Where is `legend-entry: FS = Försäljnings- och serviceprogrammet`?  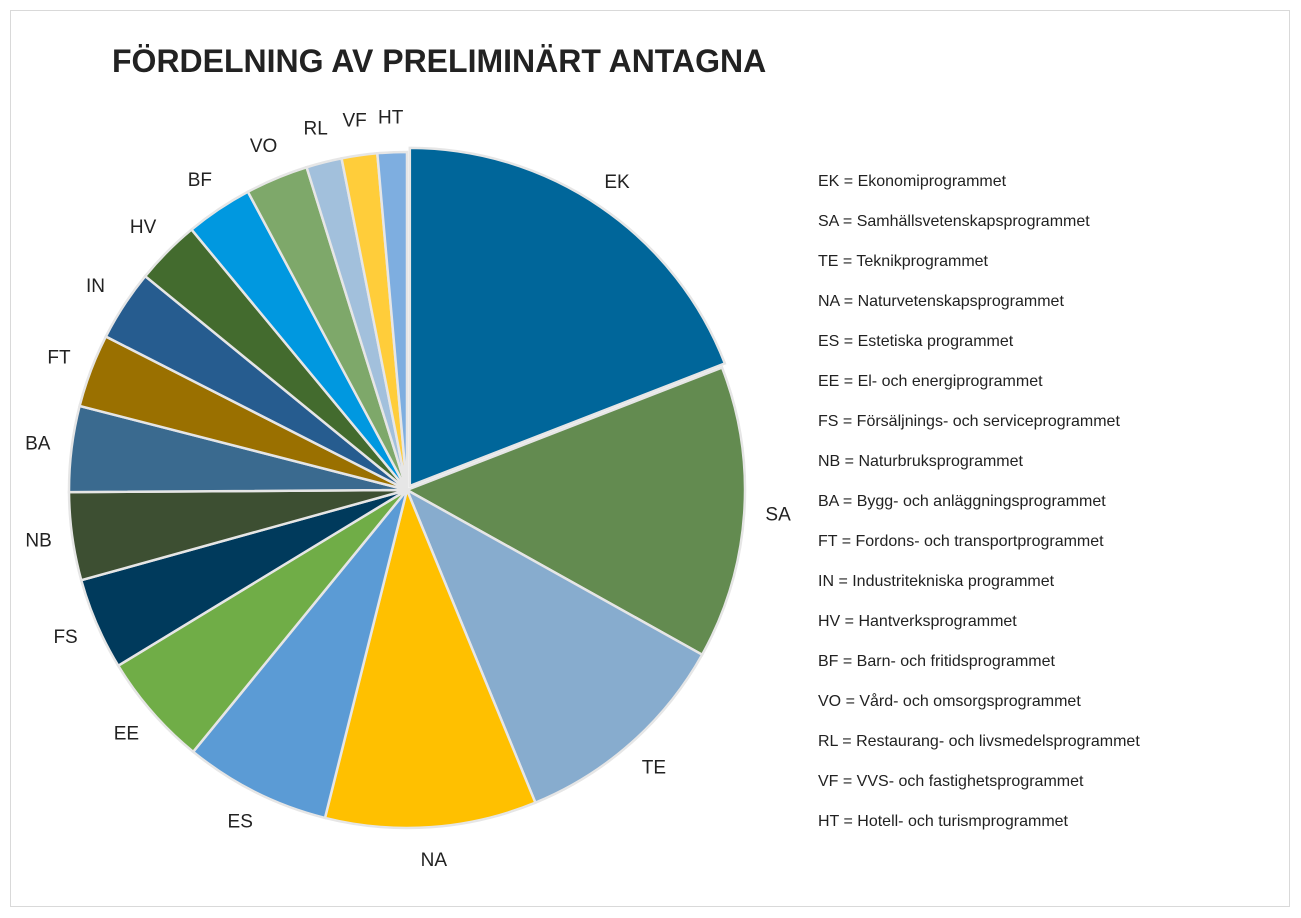 legend-entry: FS = Försäljnings- och serviceprogrammet is located at coordinates (969, 421).